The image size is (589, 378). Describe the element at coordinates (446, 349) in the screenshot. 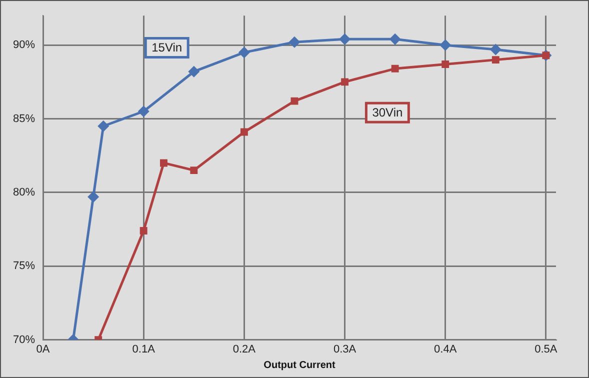

I see `x-tick-label: 0.4A` at that location.